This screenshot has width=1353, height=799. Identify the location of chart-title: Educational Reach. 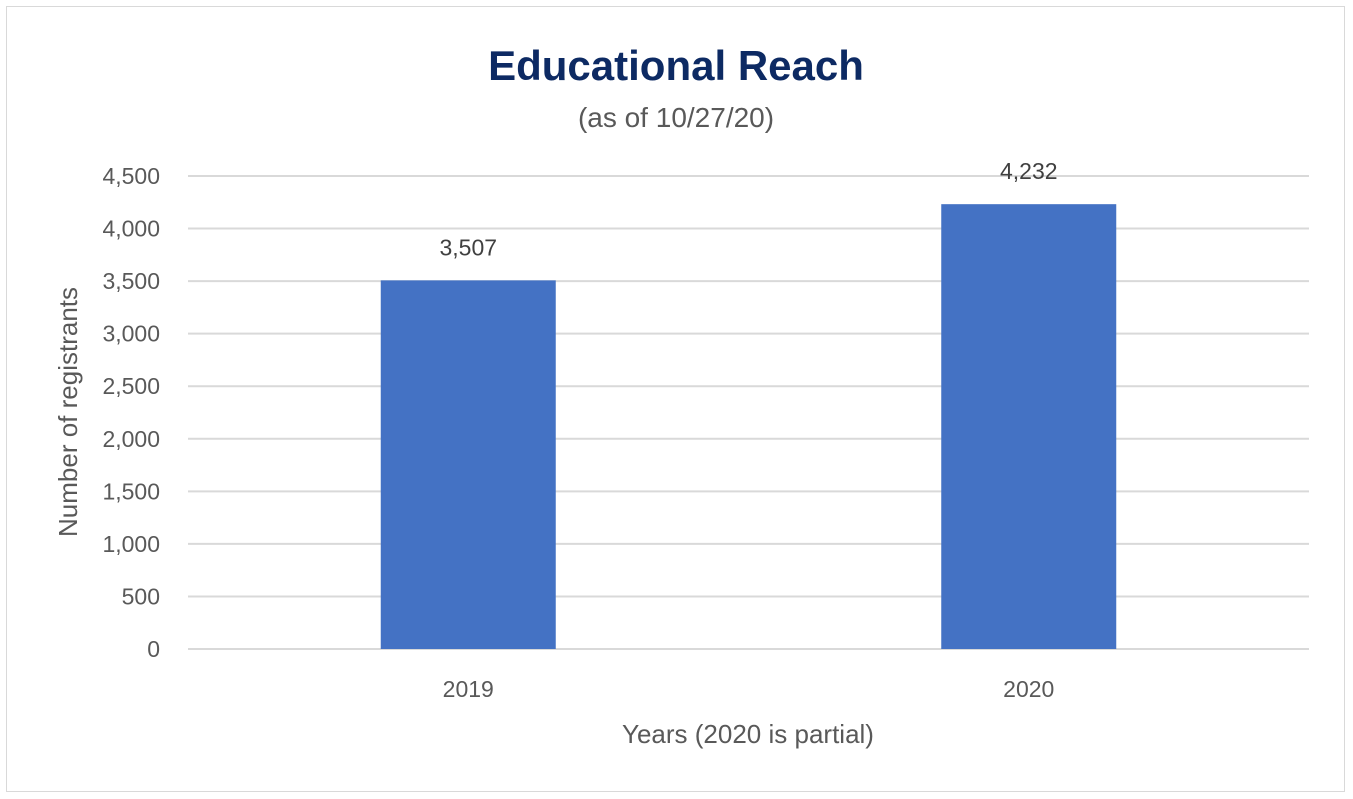
(676, 65).